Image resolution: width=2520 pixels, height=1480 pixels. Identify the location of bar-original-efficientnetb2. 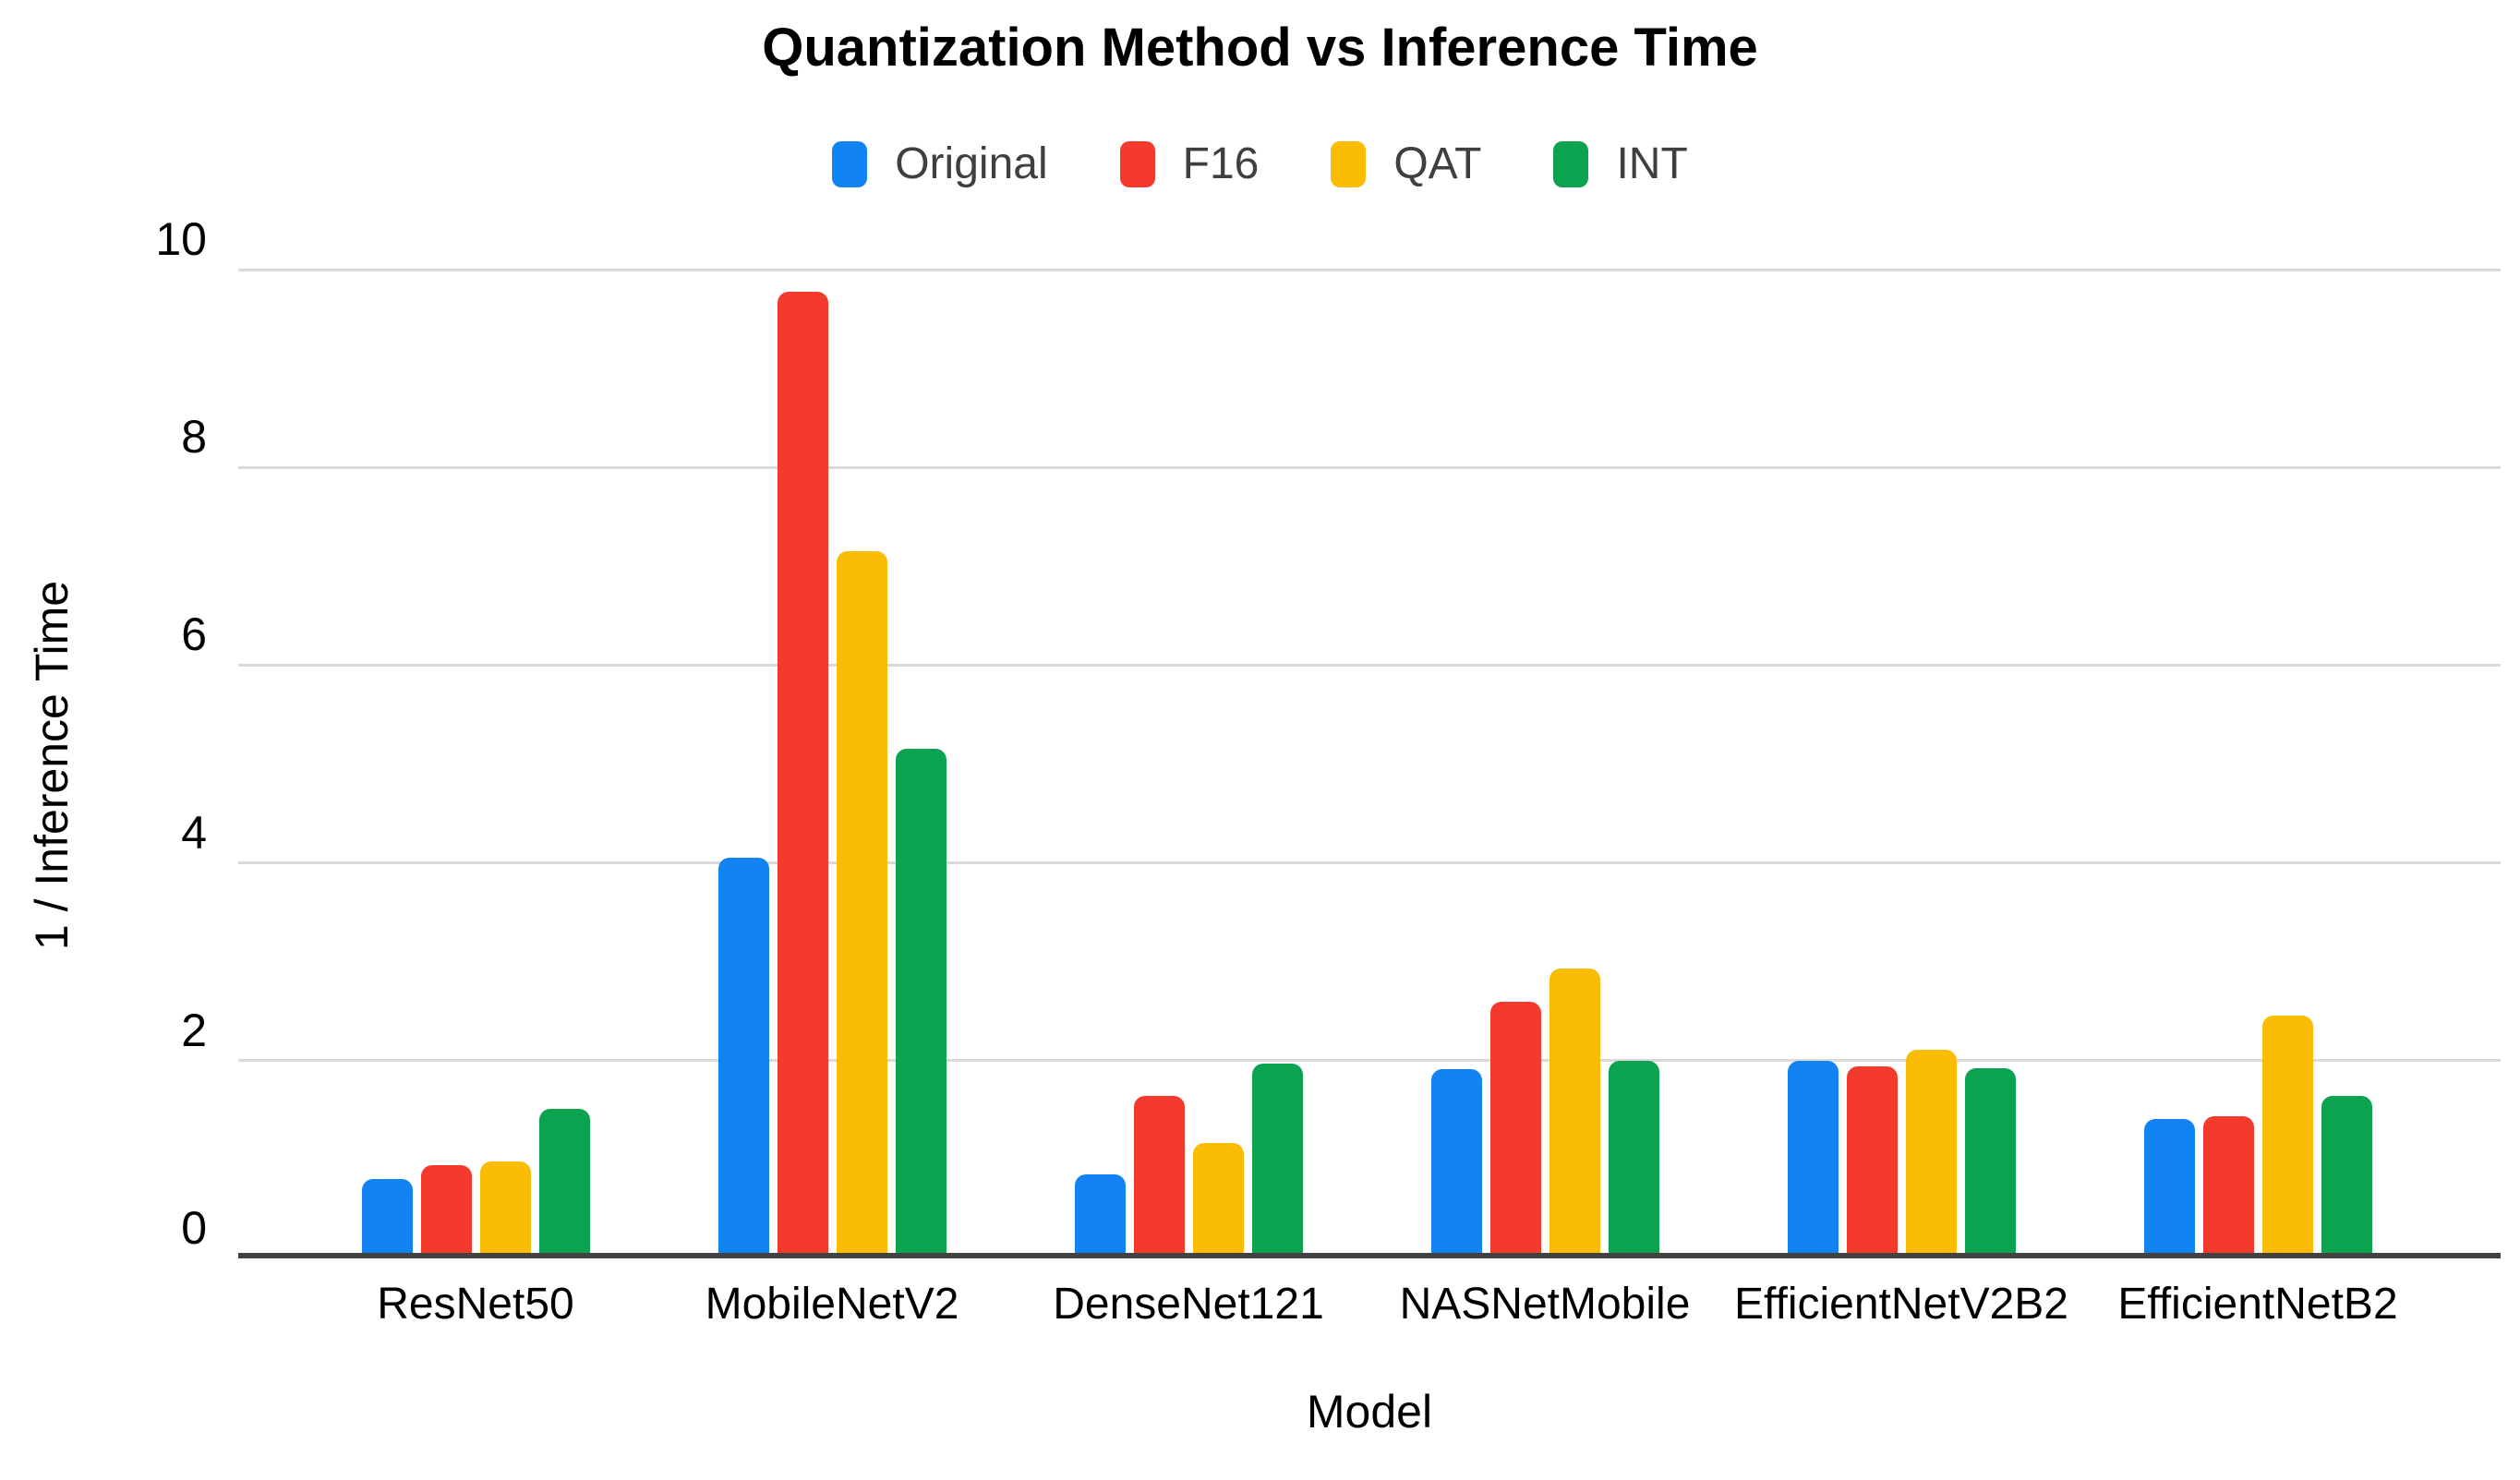
(2169, 1189).